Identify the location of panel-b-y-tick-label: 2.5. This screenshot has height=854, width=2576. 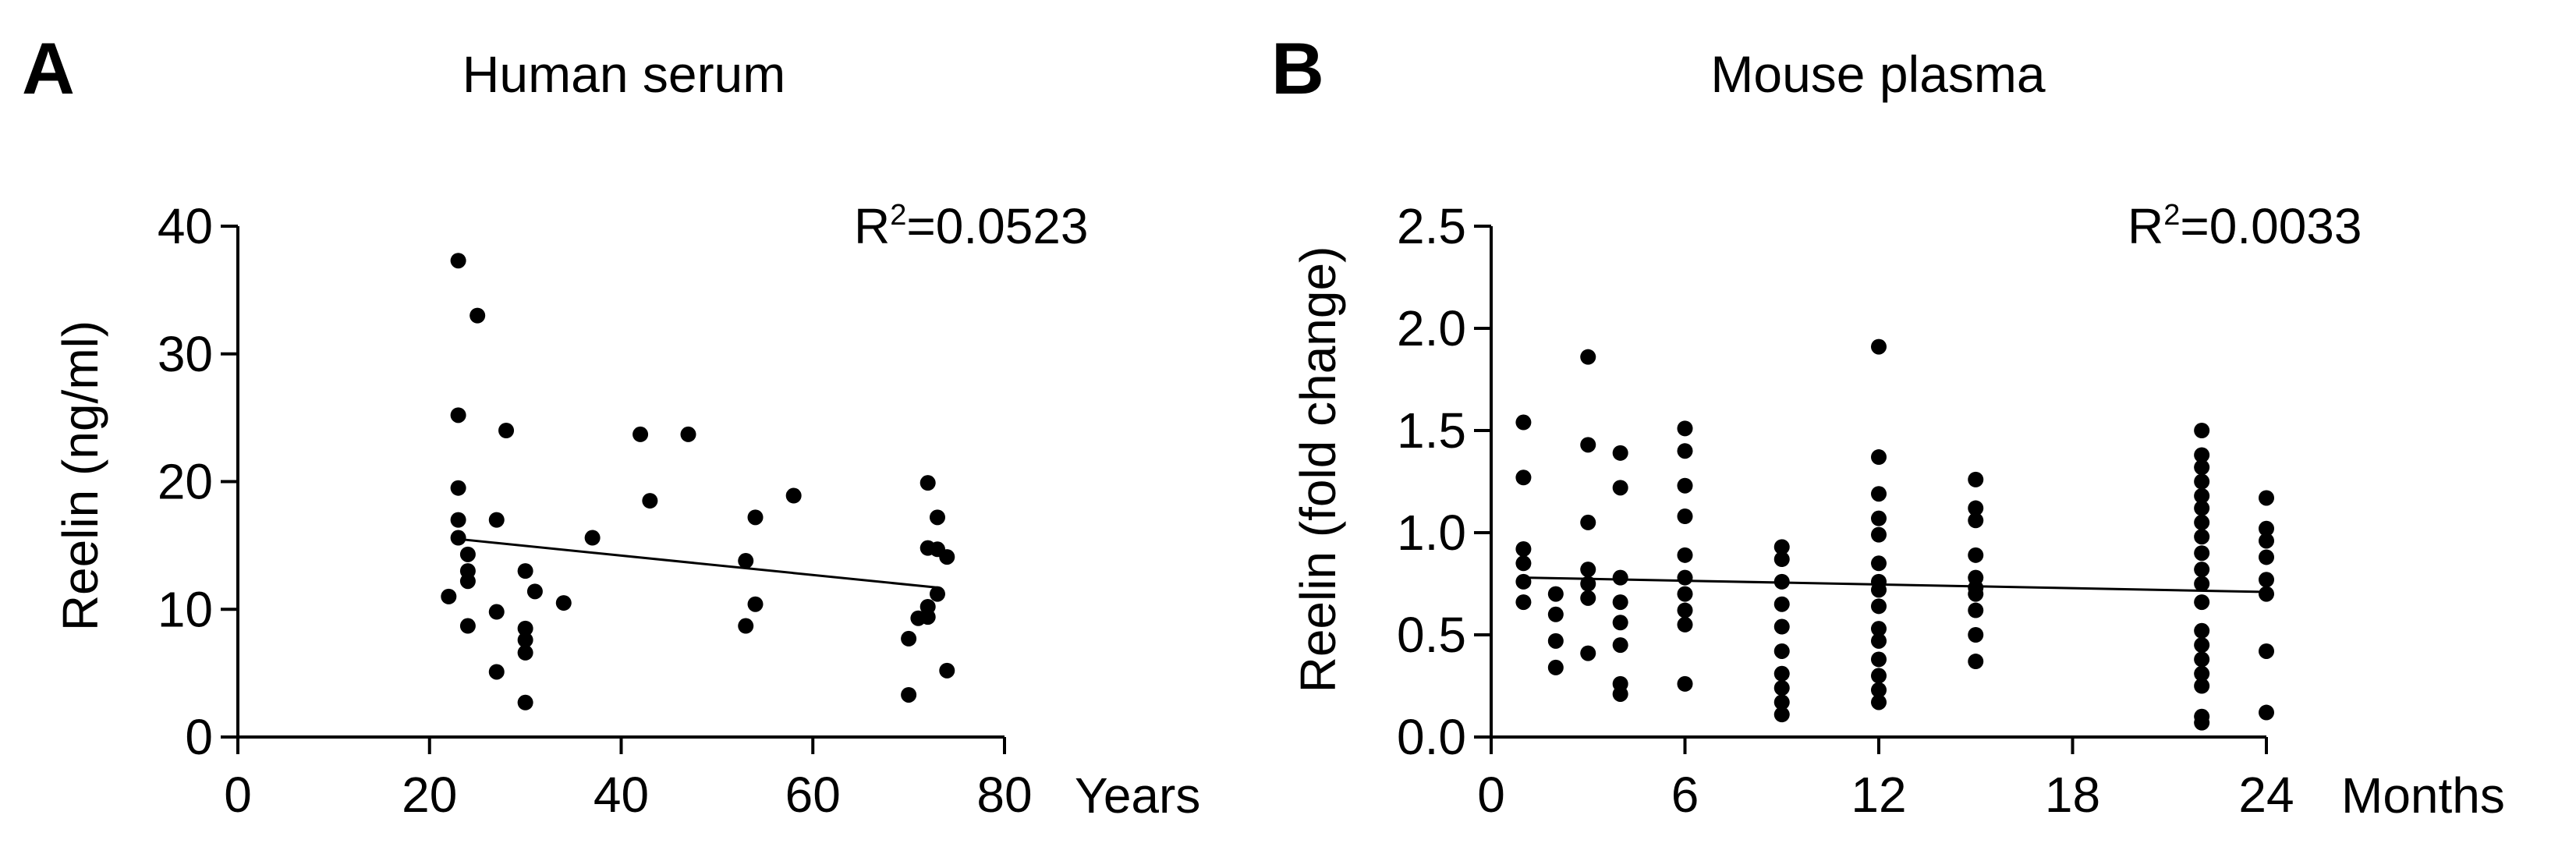
(1432, 226).